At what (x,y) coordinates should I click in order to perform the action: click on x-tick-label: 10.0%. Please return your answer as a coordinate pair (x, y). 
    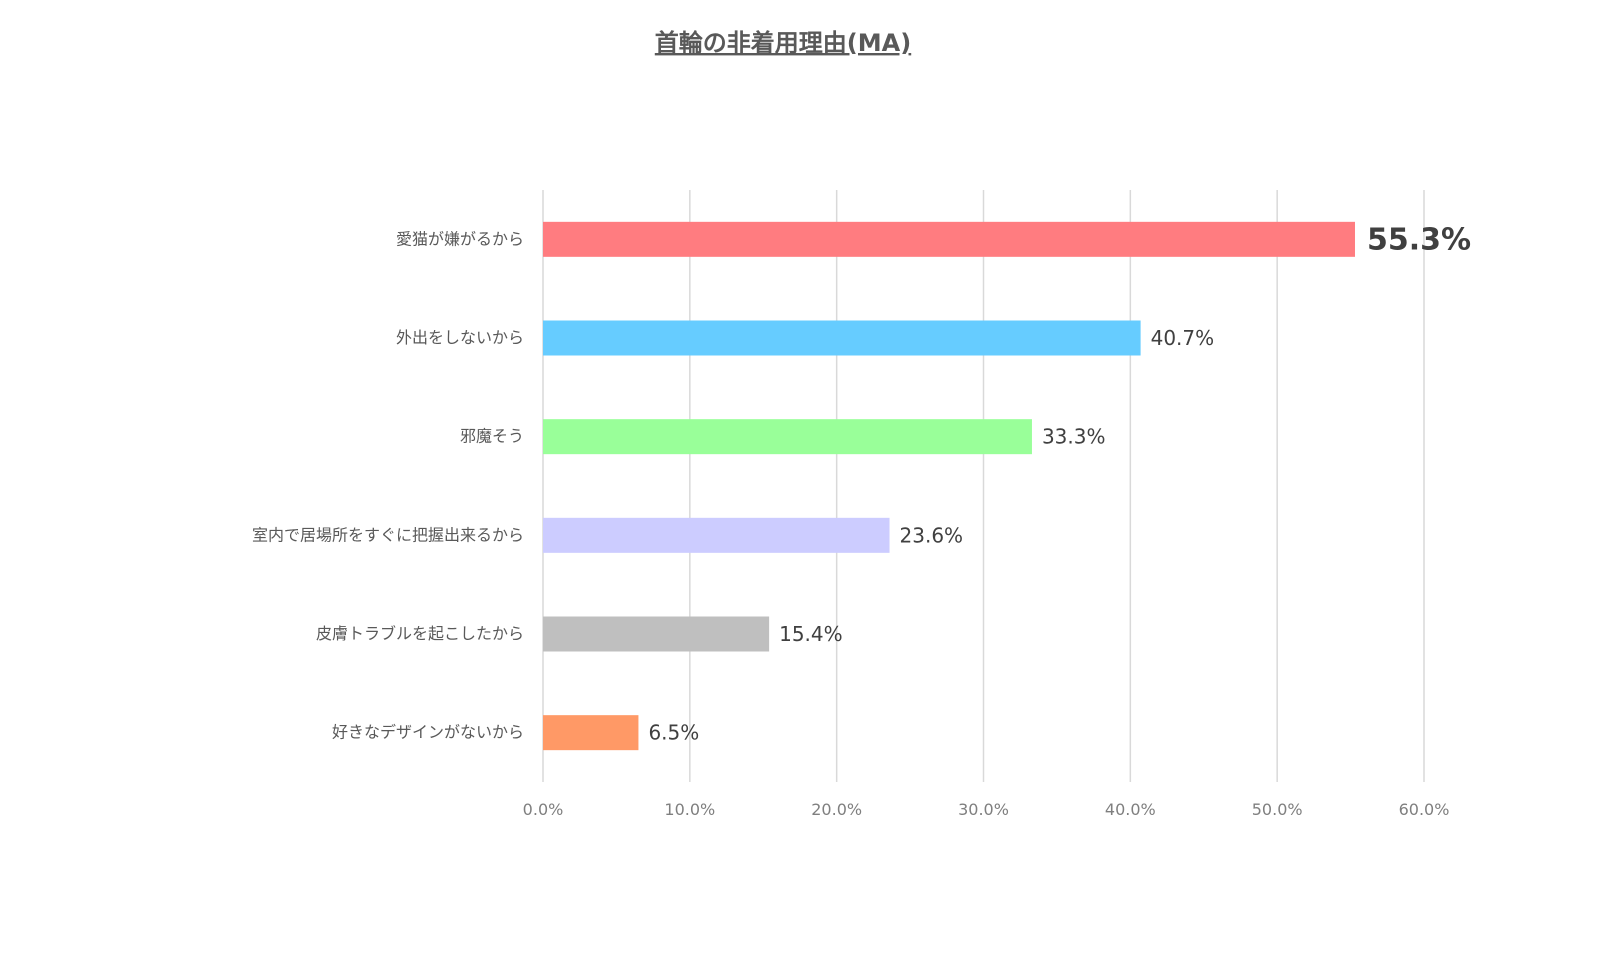
    Looking at the image, I should click on (689, 809).